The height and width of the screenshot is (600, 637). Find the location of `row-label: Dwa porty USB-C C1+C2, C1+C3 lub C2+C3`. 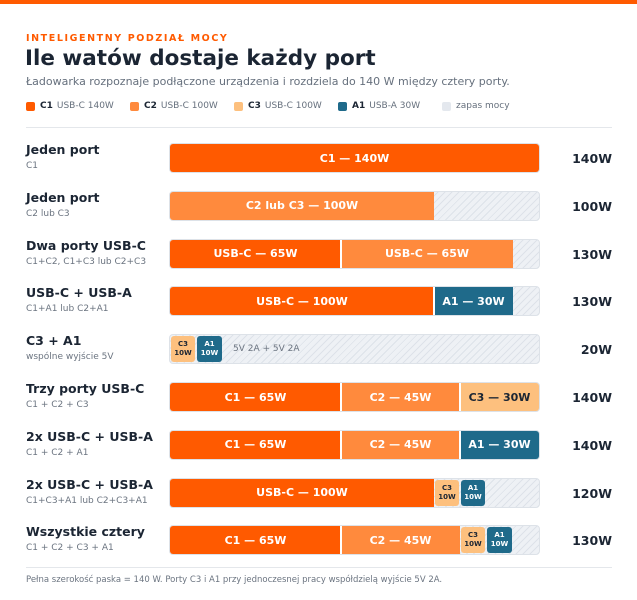

row-label: Dwa porty USB-C C1+C2, C1+C3 lub C2+C3 is located at coordinates (86, 252).